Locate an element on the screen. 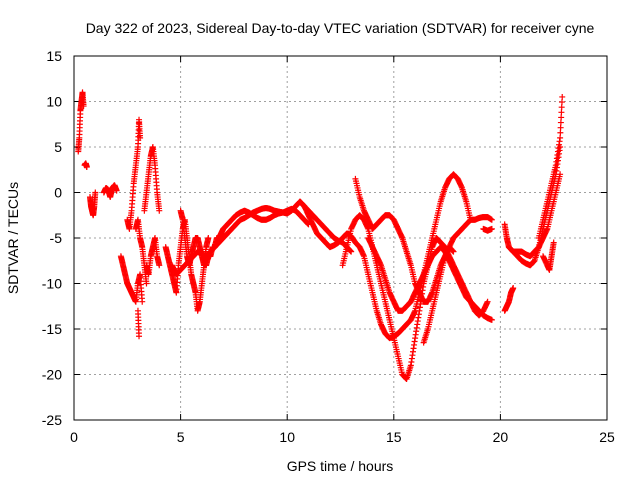 This screenshot has height=480, width=640. x-tick-label: 15 is located at coordinates (394, 437).